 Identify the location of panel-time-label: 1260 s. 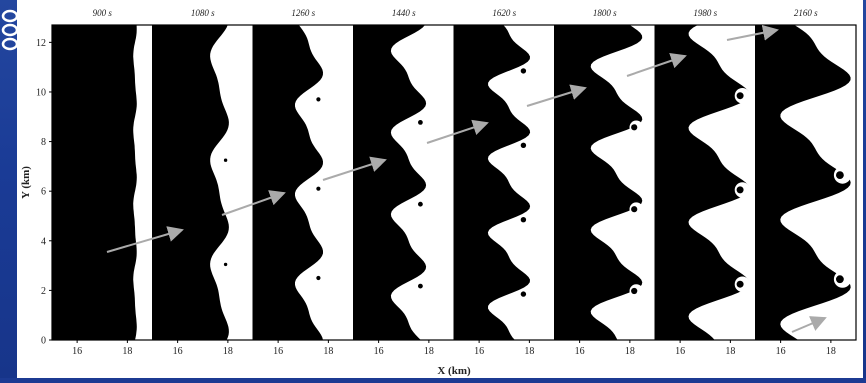
(303, 13).